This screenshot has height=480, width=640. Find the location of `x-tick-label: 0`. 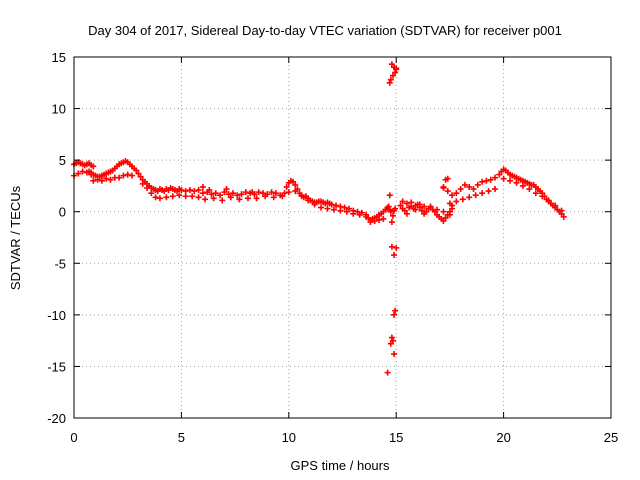

x-tick-label: 0 is located at coordinates (73, 437).